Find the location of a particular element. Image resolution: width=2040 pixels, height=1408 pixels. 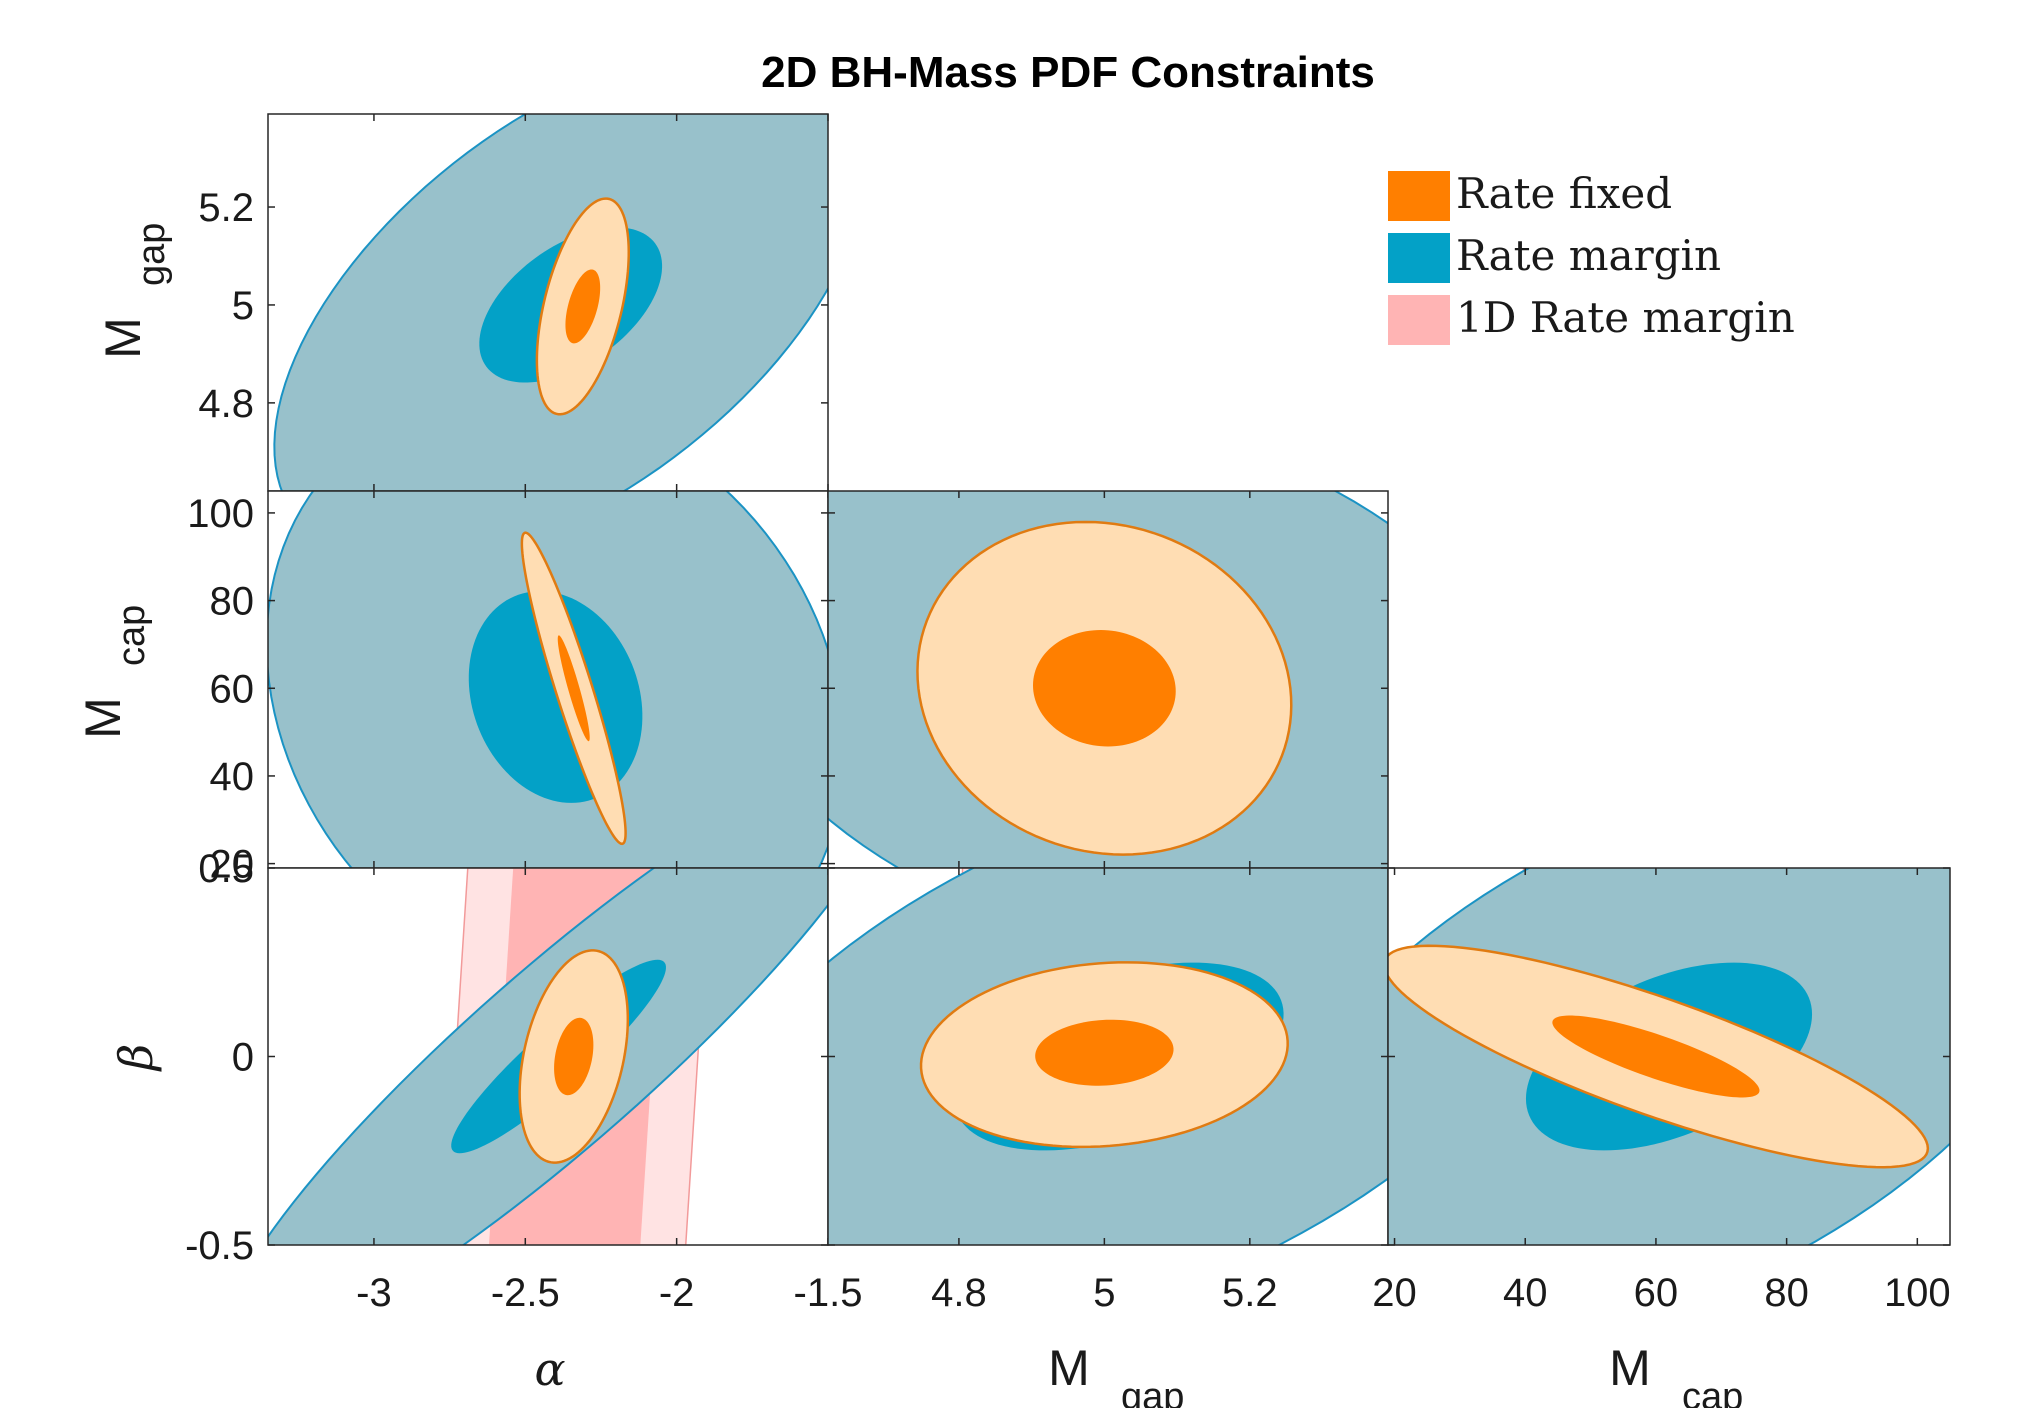

x-tick-label: -2 is located at coordinates (677, 1293).